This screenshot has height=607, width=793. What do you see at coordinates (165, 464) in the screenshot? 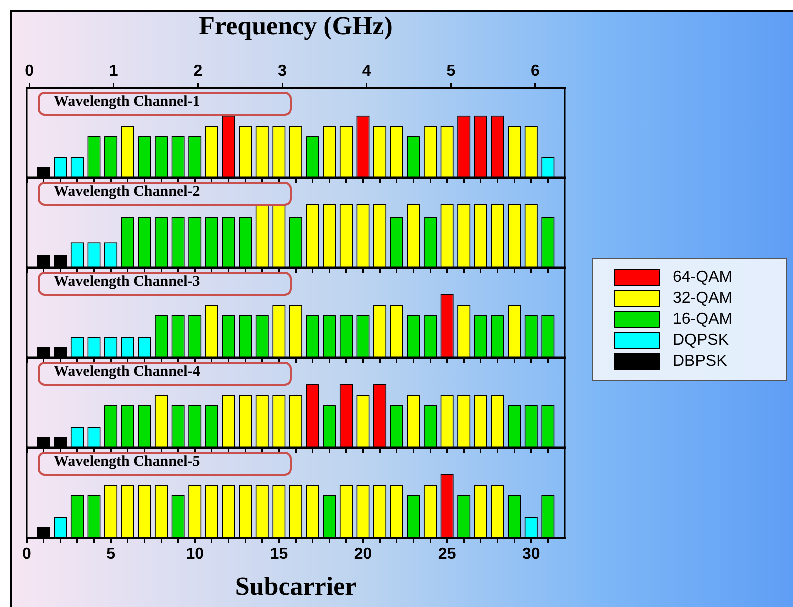
I see `chart-title: Wavelength Channel-5` at bounding box center [165, 464].